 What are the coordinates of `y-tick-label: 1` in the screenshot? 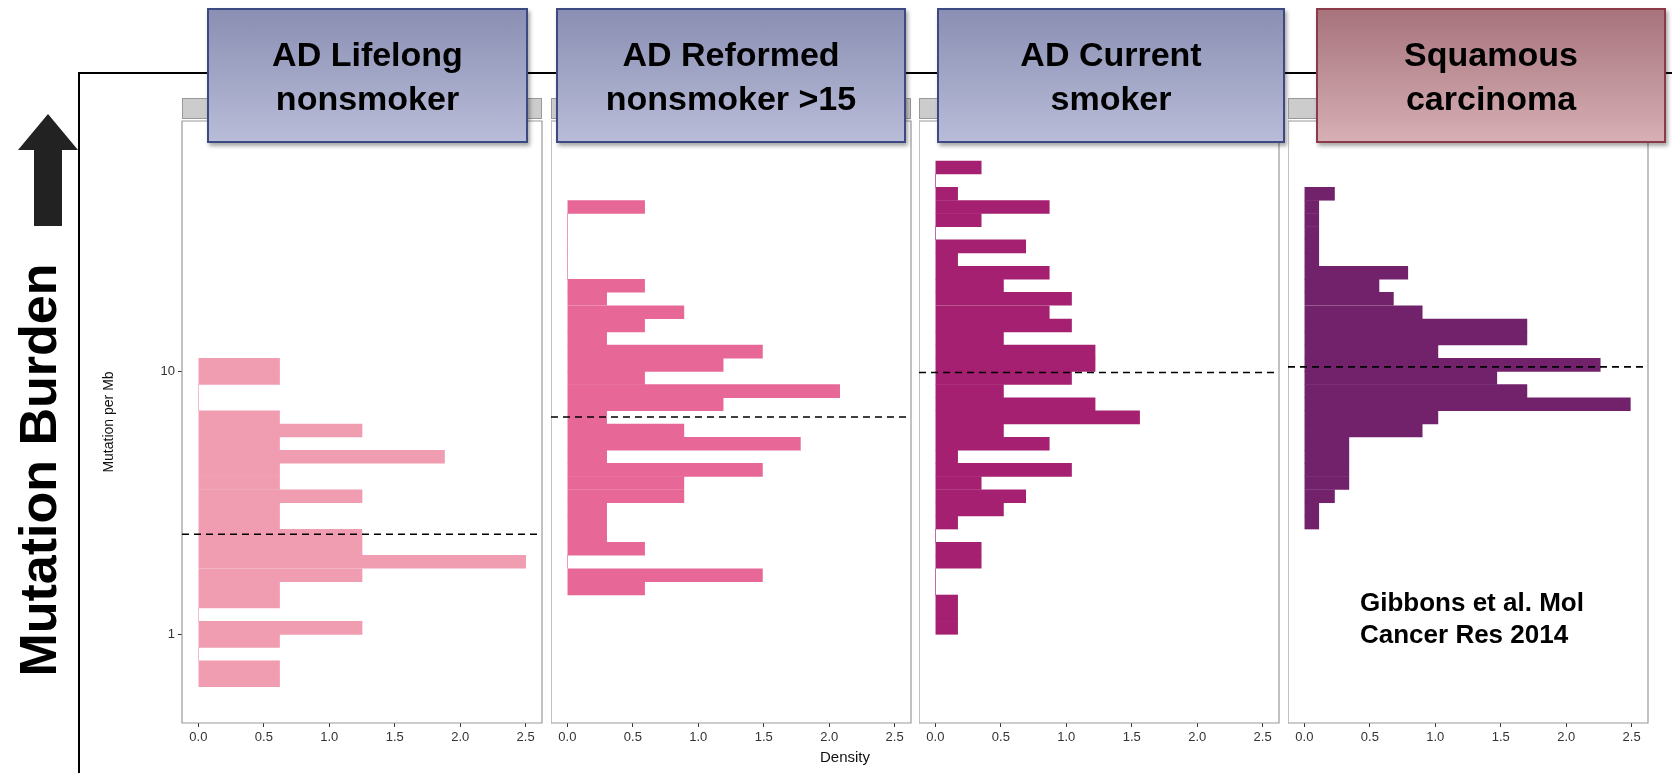 It's located at (171, 633).